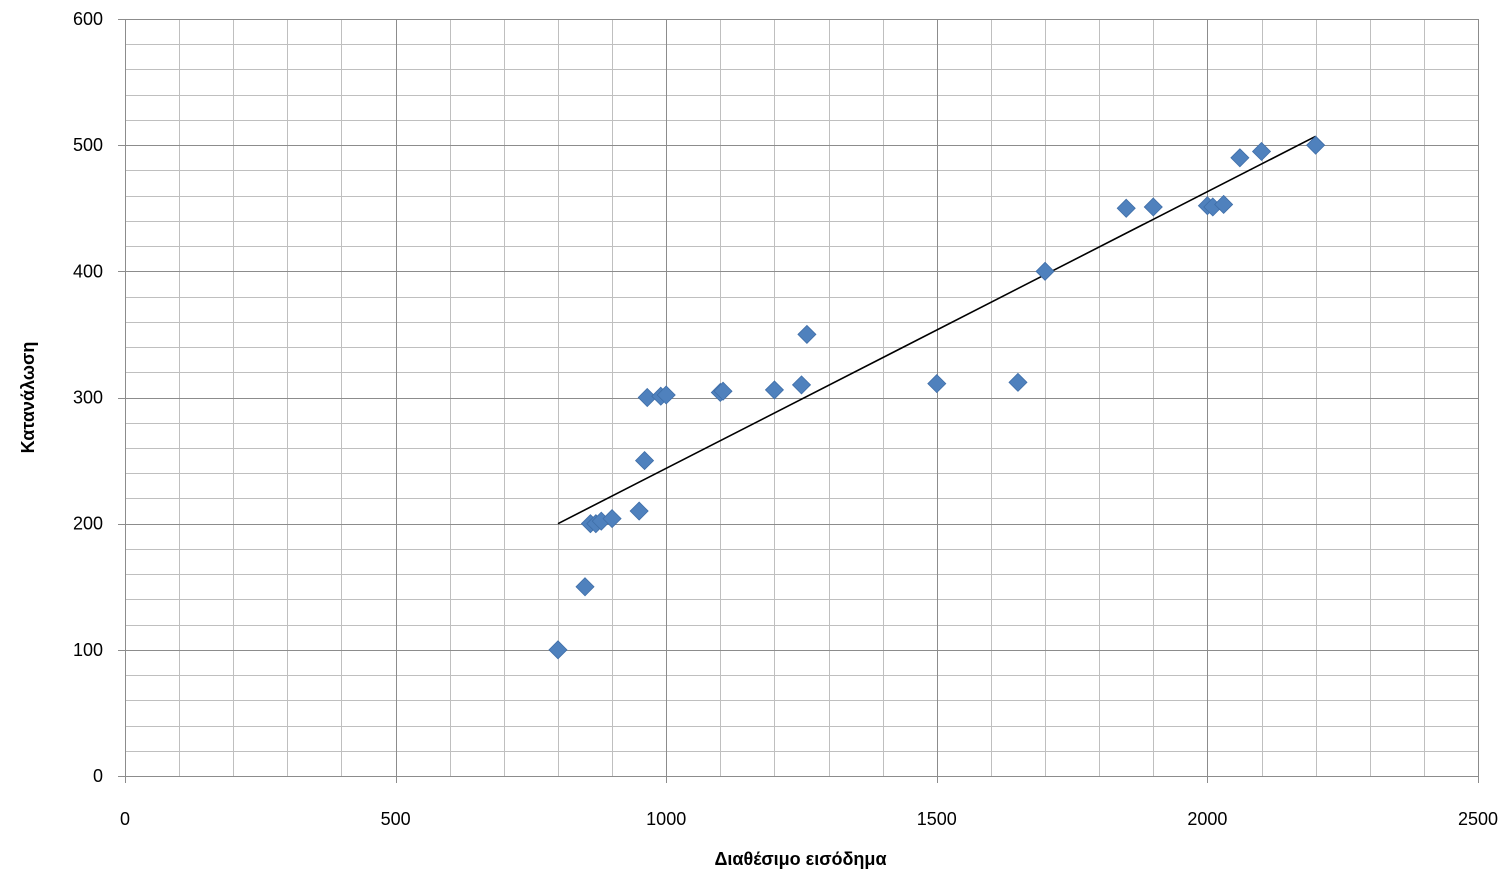  I want to click on x-tick-label: 500, so click(396, 819).